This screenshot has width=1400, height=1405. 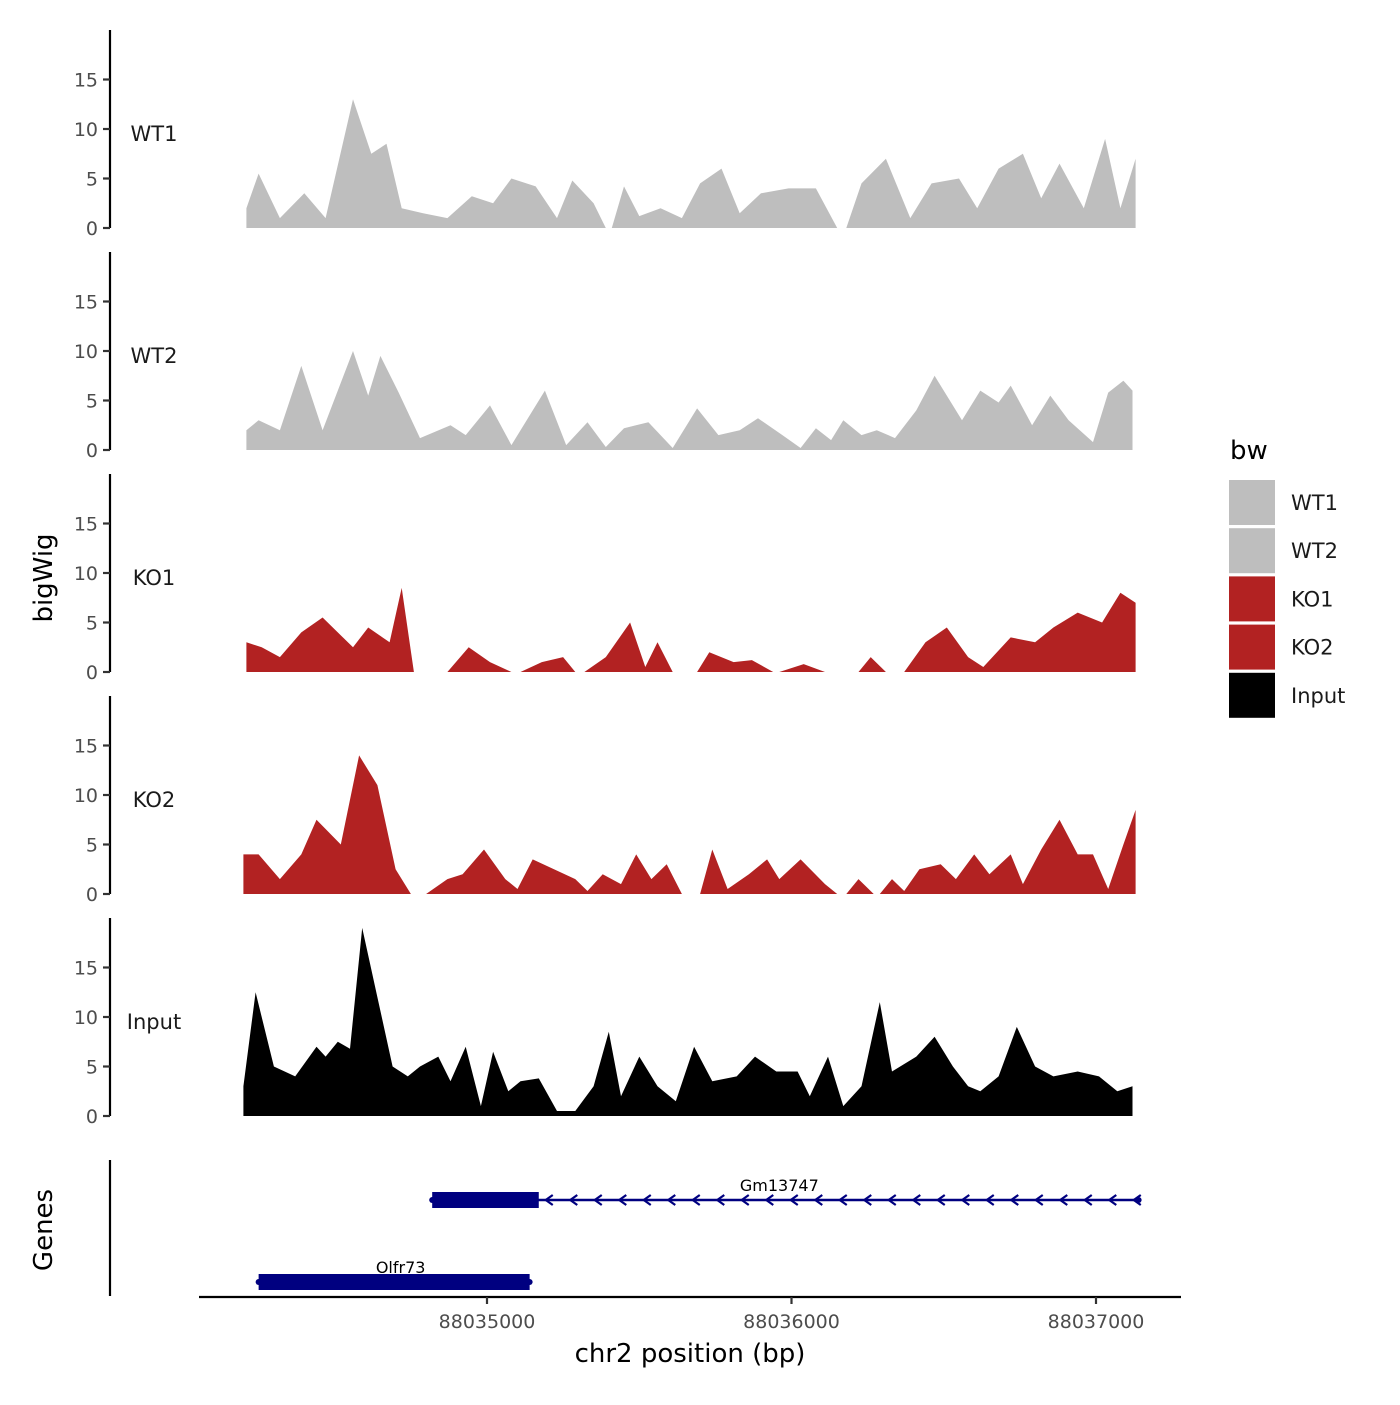 I want to click on legend-label: WT2, so click(x=1314, y=551).